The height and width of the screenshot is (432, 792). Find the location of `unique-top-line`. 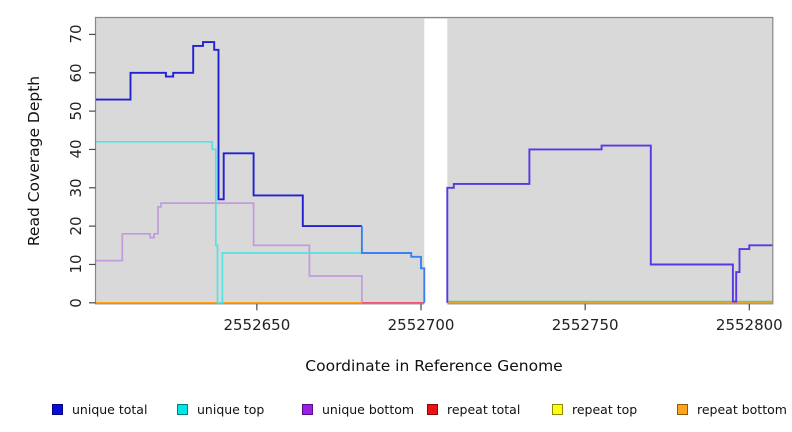

unique-top-line is located at coordinates (229, 222).